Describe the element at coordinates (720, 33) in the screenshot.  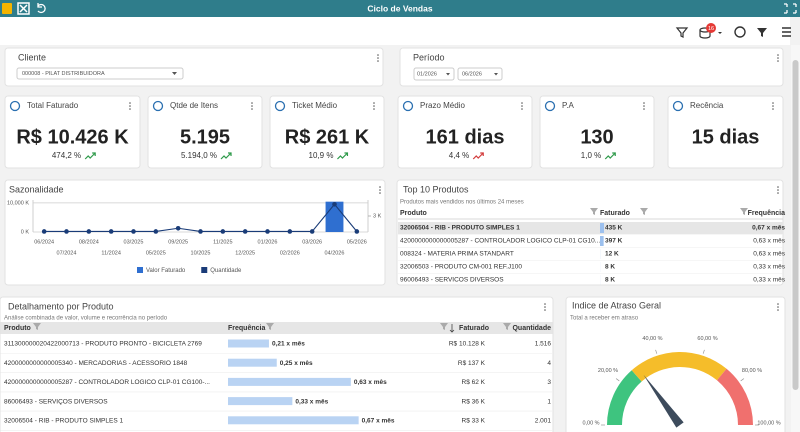
I see `dropdown-caret` at that location.